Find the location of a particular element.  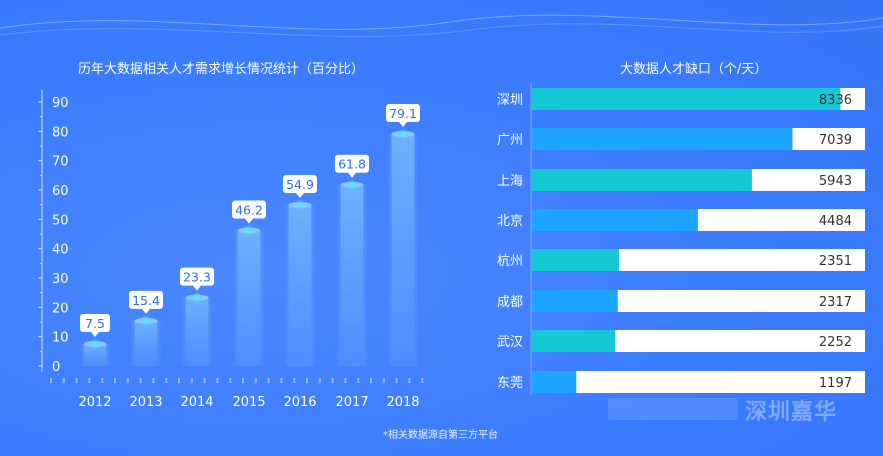

bar-2017 is located at coordinates (352, 275).